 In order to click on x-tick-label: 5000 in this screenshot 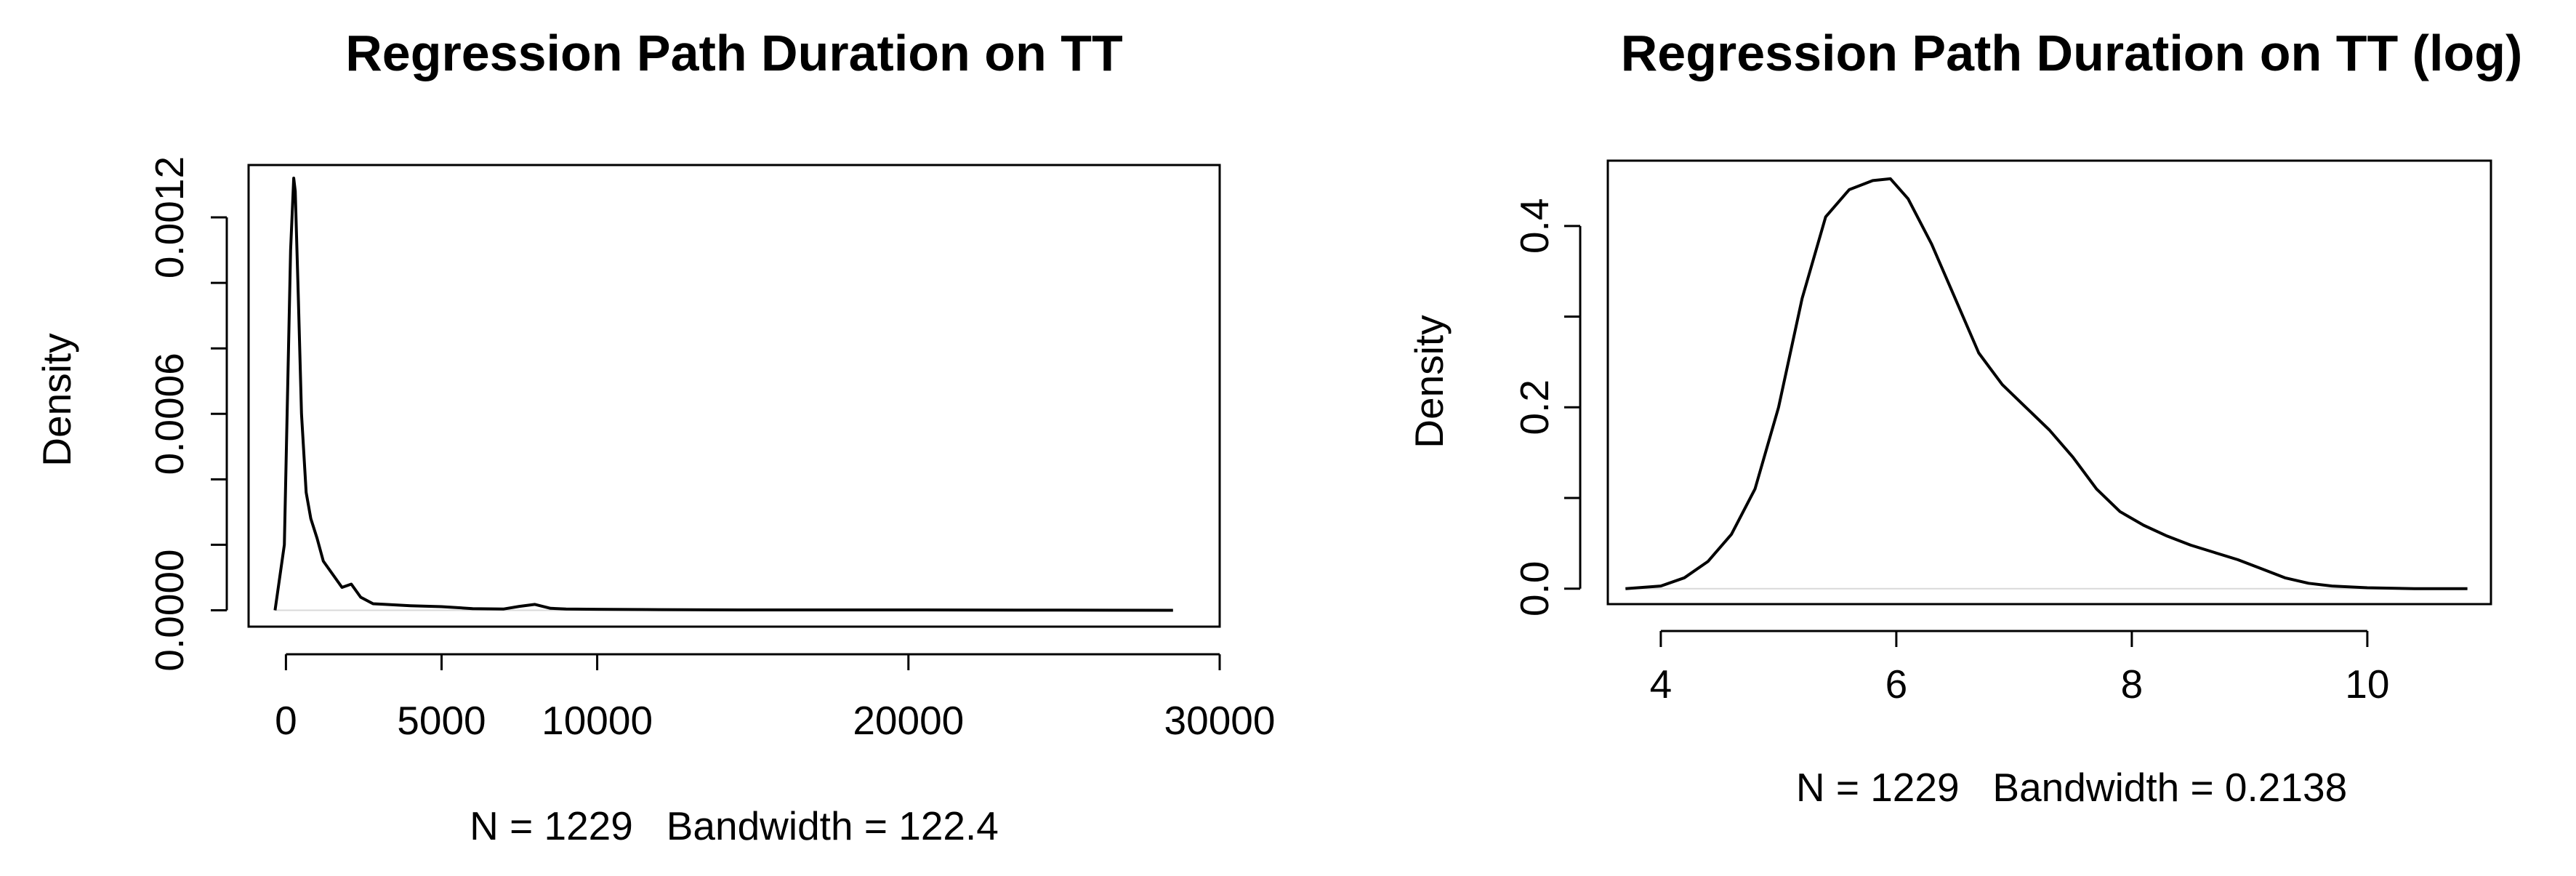, I will do `click(441, 720)`.